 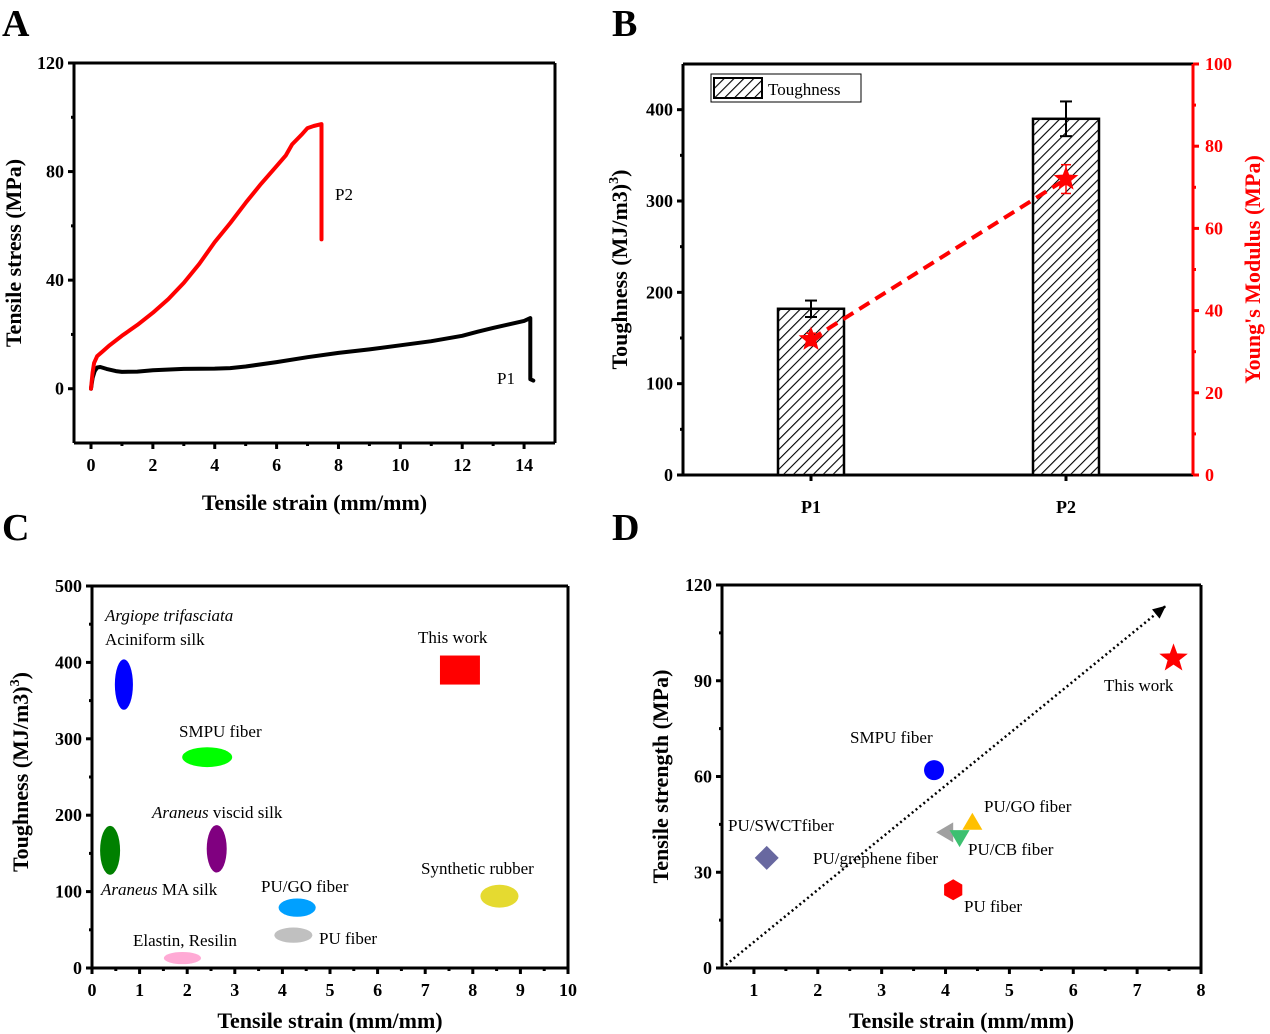 I want to click on panel-b-ytick-label: 200, so click(x=659, y=292).